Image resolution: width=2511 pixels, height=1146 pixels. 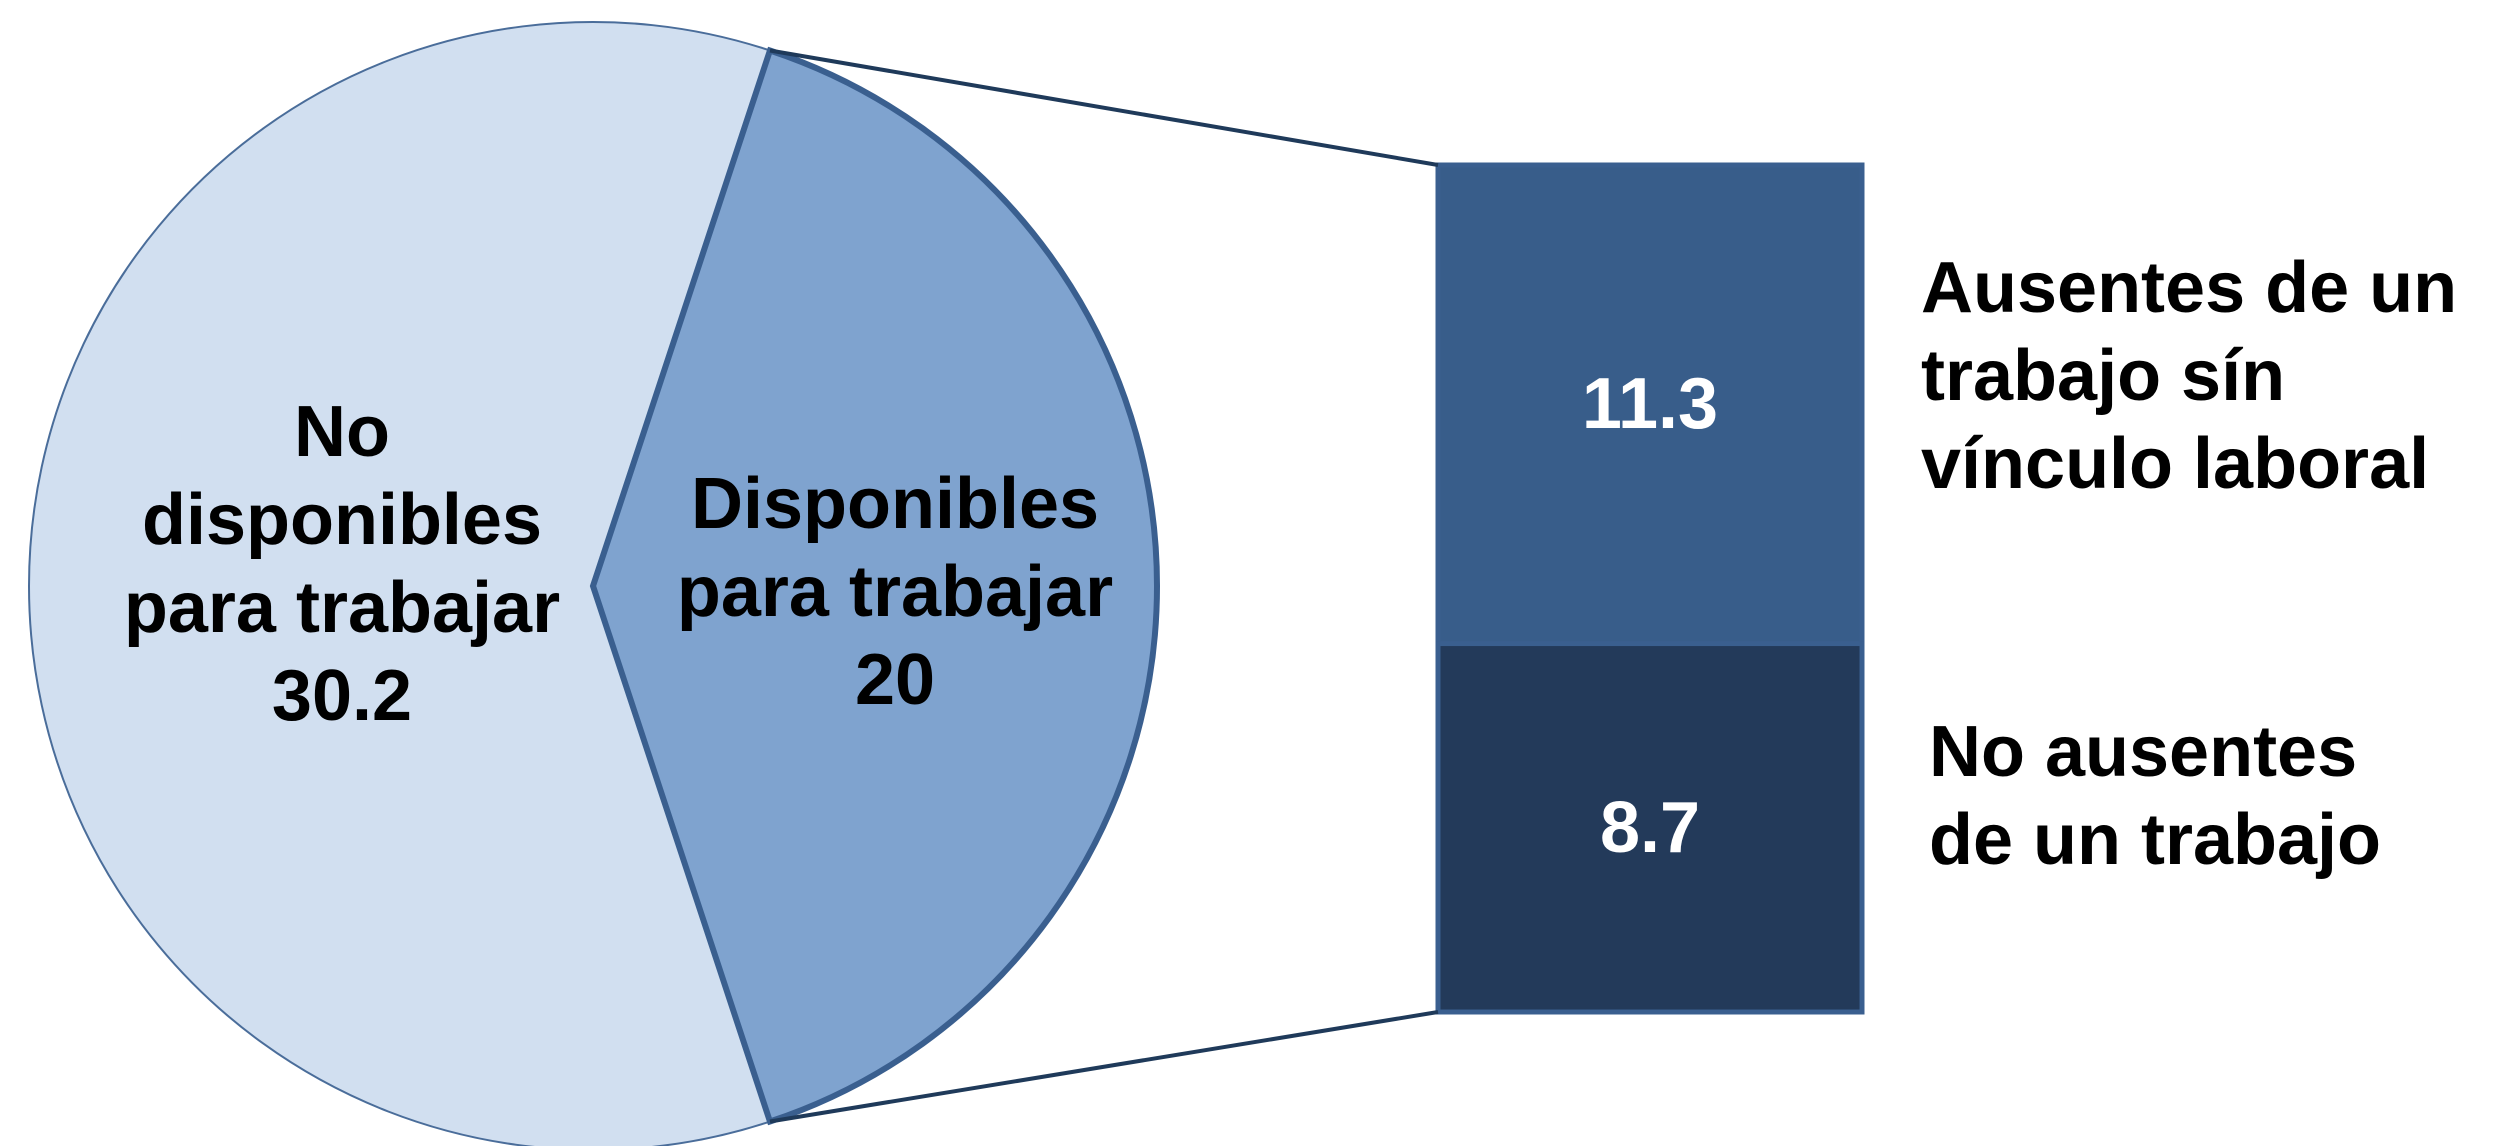 I want to click on pie-value: 20, so click(x=895, y=680).